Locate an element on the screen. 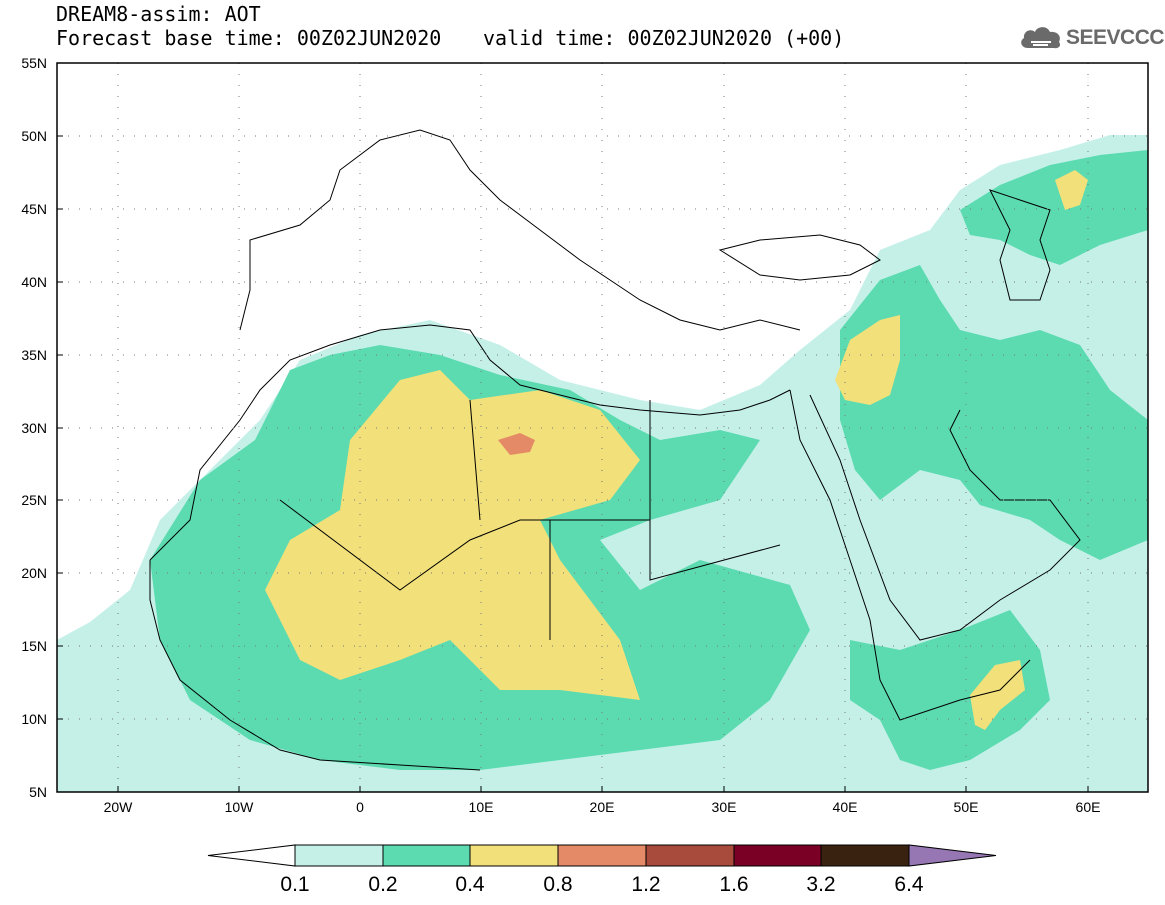  lat-label: 40N is located at coordinates (34, 282).